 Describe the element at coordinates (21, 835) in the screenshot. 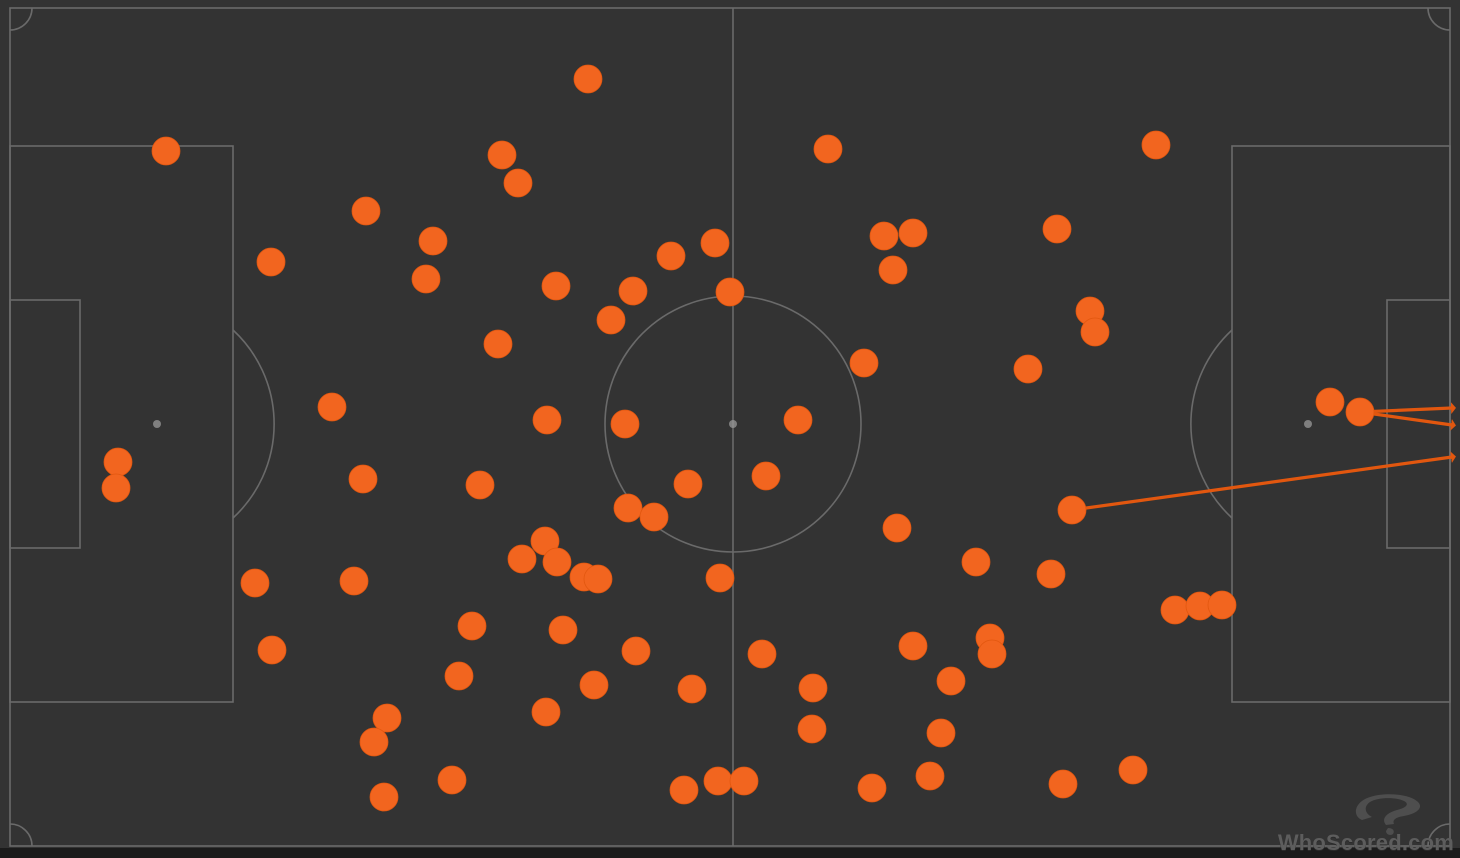

I see `corner-arc-bottom-left` at that location.